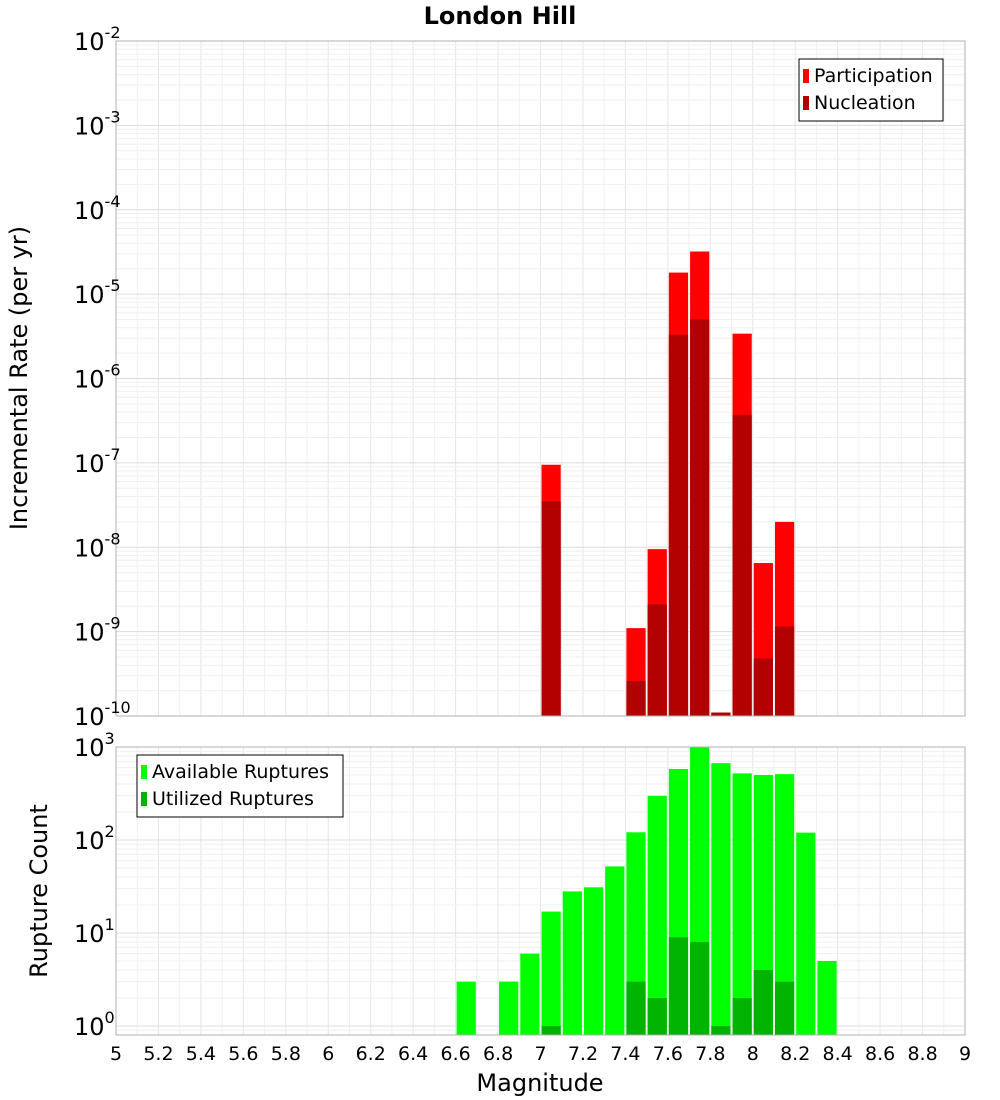 This screenshot has height=1100, width=1000. Describe the element at coordinates (97, 39) in the screenshot. I see `top-y-tick-label: 10⁻²` at that location.